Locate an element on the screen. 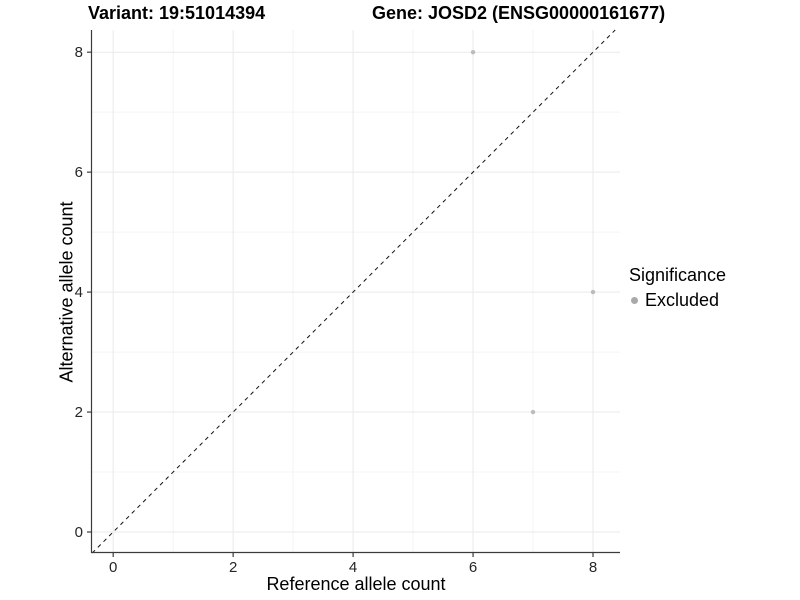 This screenshot has height=600, width=800. legend: Significance Excluded is located at coordinates (677, 288).